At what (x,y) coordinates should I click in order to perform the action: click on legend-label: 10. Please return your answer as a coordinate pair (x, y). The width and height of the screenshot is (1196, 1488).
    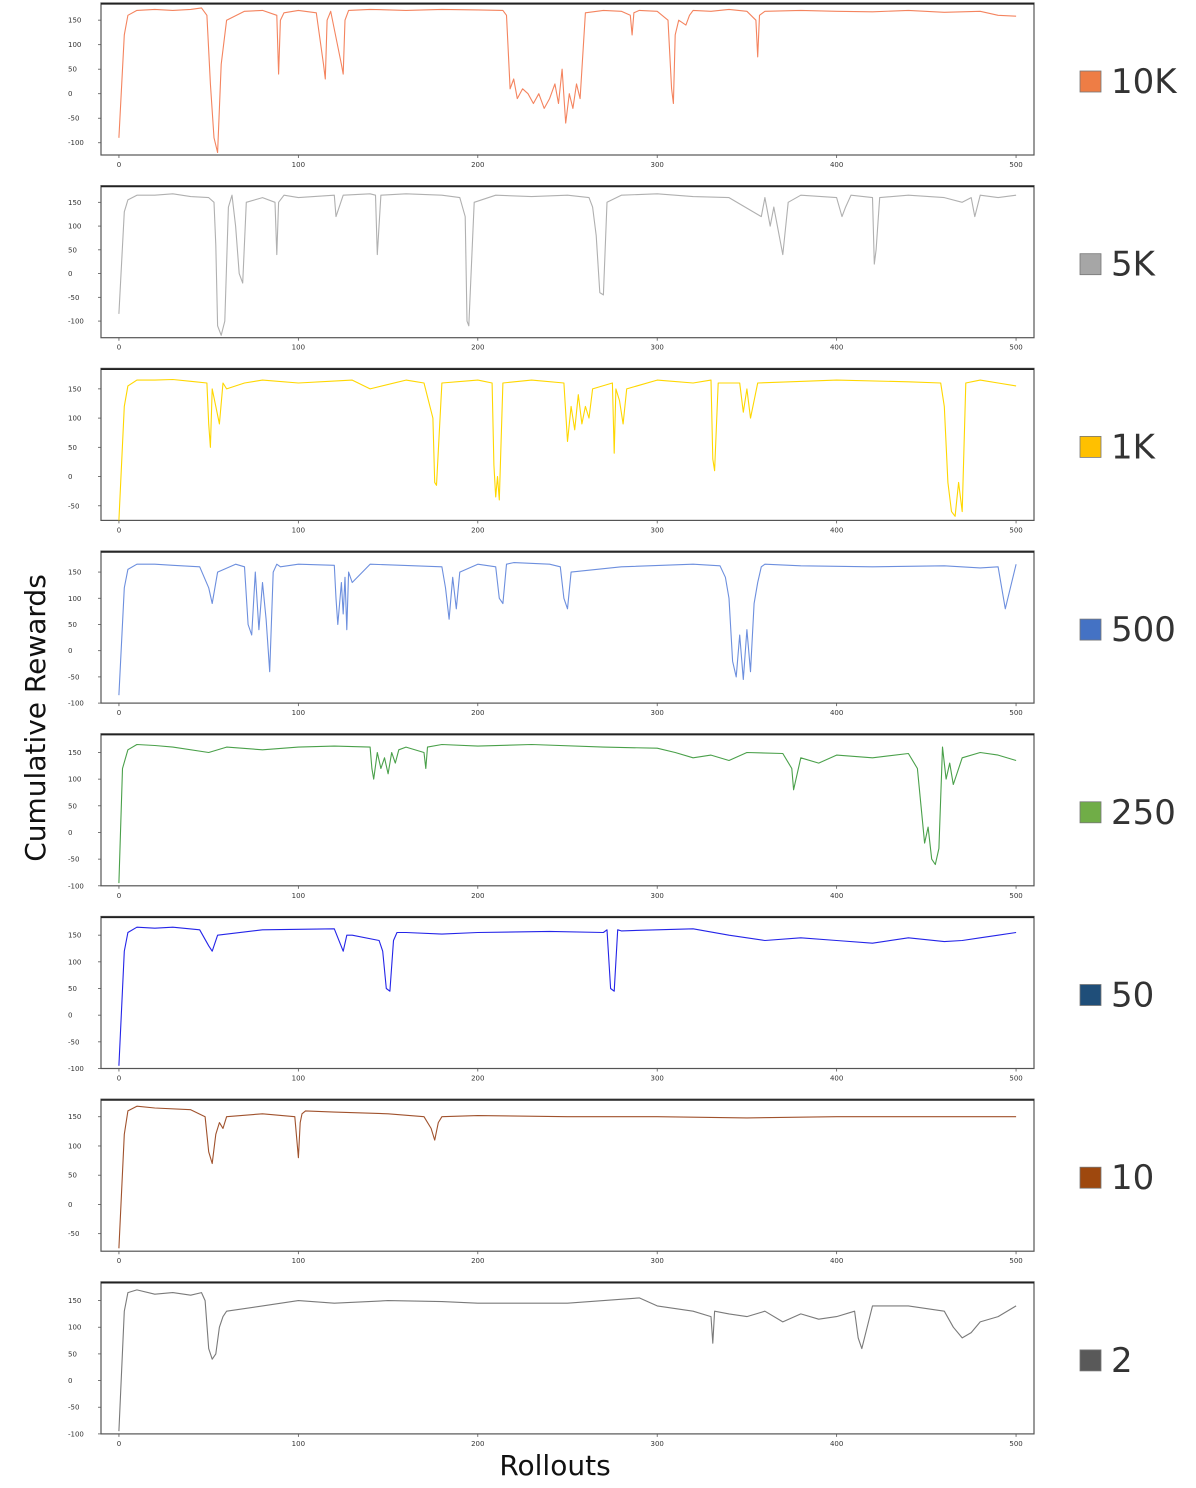
    Looking at the image, I should click on (1132, 1178).